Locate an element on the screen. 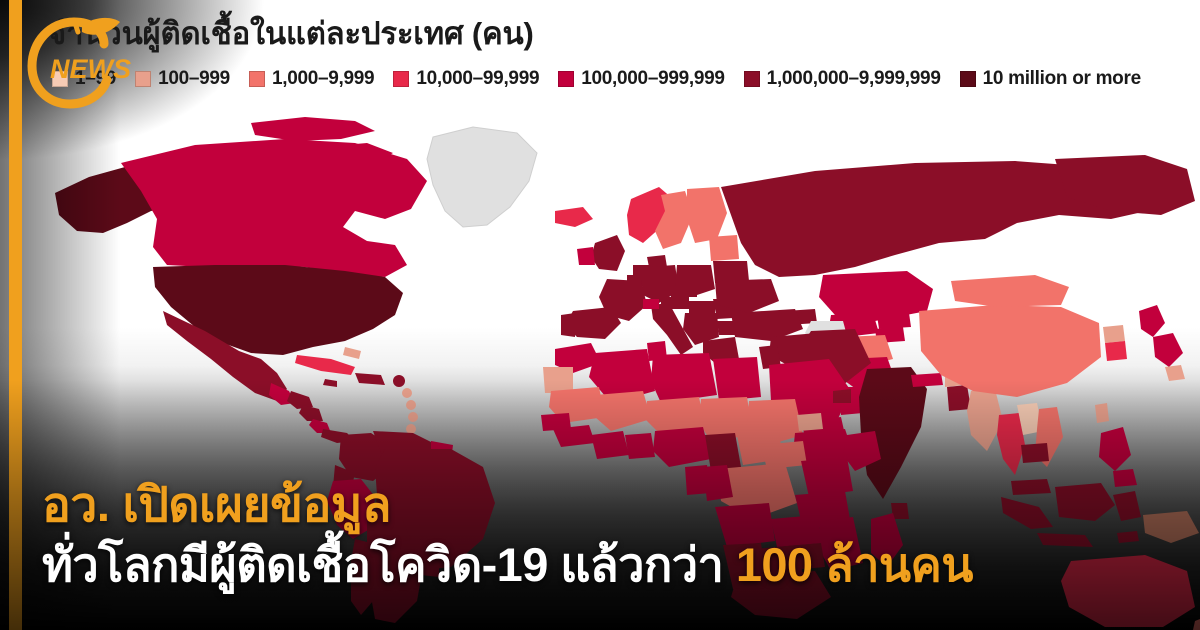  country-nigeria is located at coordinates (682, 447).